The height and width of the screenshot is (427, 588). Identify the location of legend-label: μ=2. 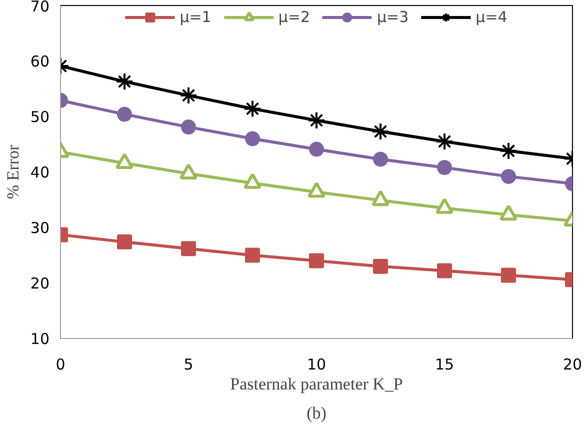
(294, 17).